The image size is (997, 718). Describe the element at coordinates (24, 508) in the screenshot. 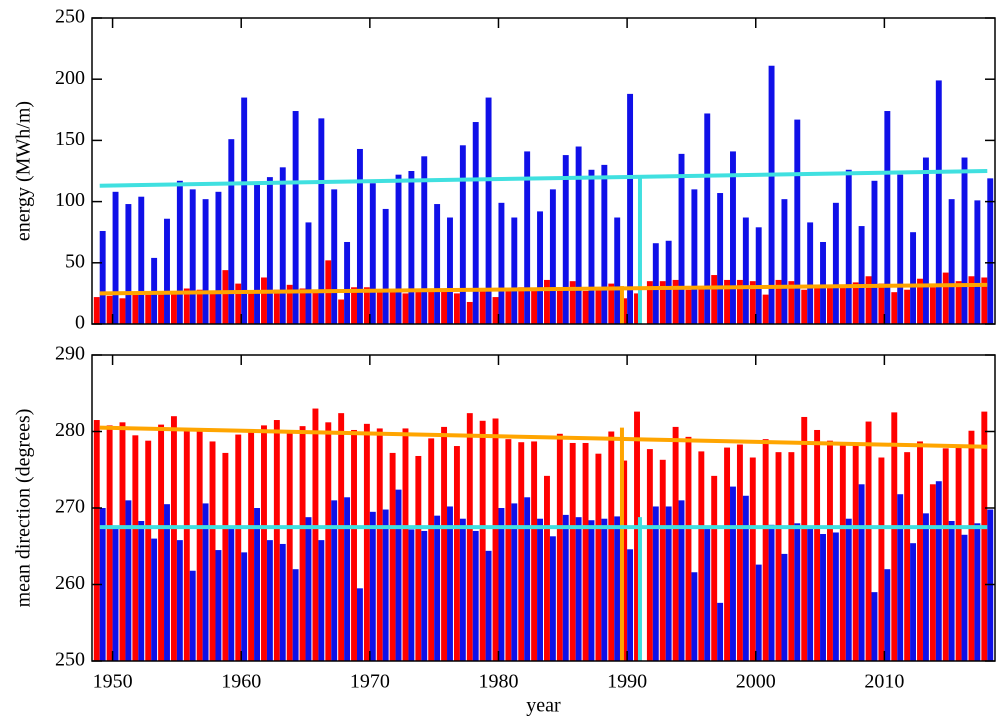

I see `y-axis-title: mean direction (degrees)` at that location.